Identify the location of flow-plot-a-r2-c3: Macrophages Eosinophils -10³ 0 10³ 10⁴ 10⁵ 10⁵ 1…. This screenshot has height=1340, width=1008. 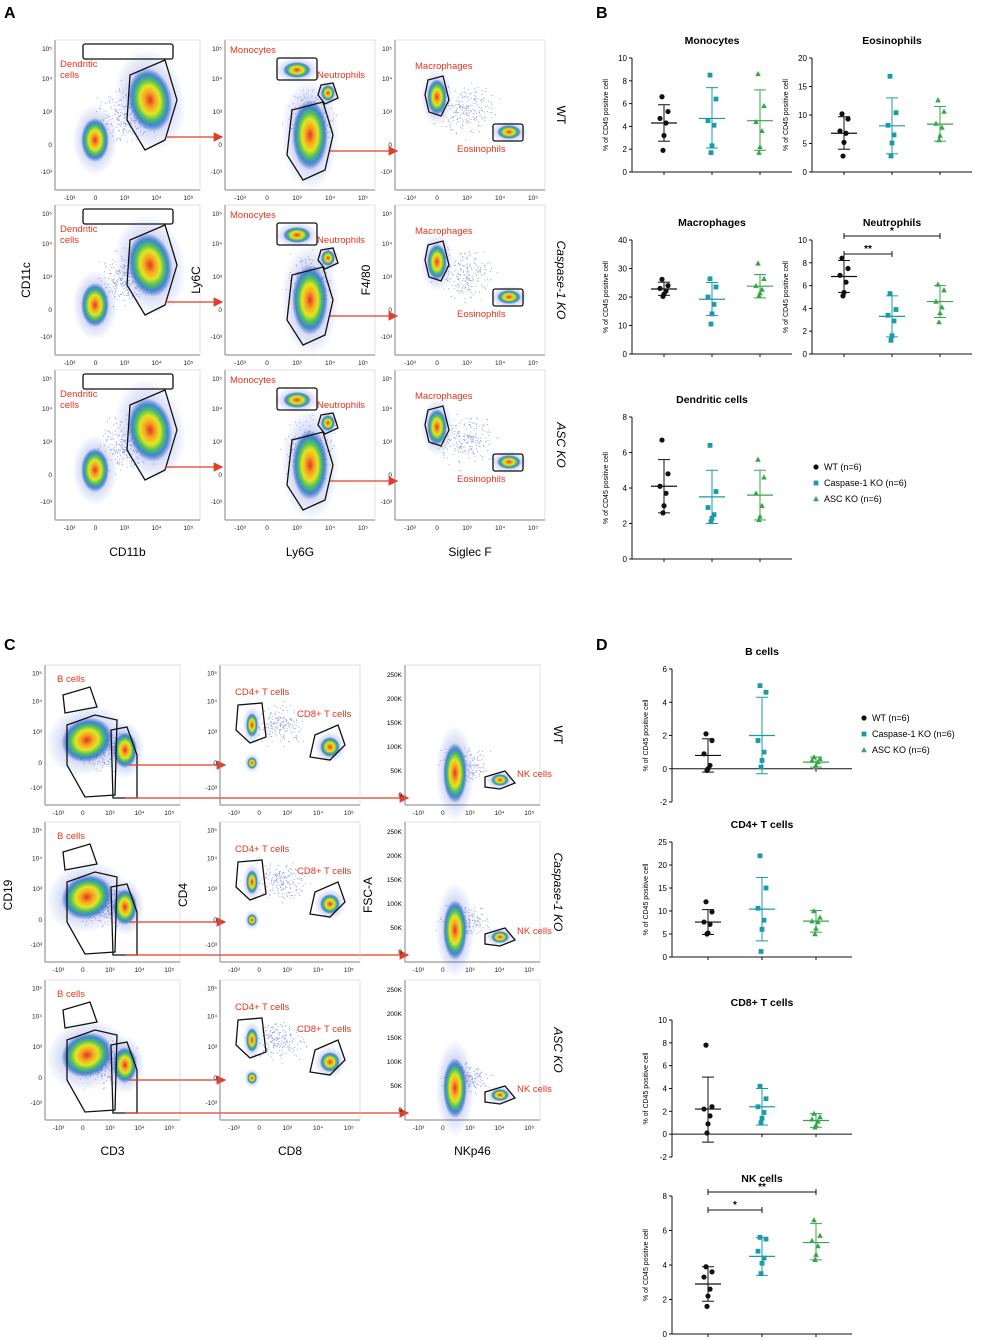
(474, 285).